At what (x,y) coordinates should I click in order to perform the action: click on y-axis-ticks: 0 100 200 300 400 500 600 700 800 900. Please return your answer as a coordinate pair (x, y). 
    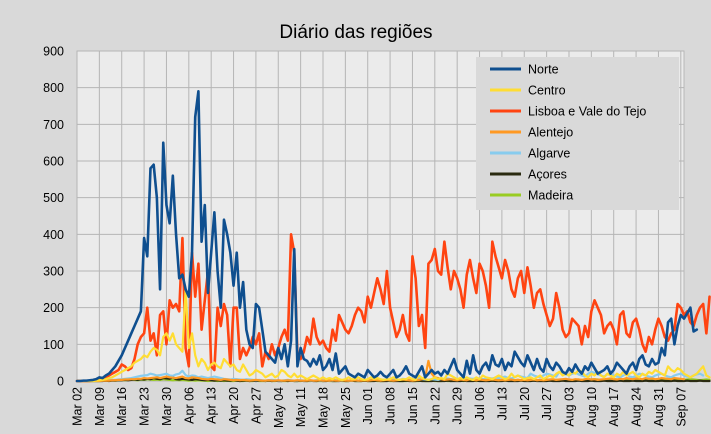
    Looking at the image, I should click on (53, 217).